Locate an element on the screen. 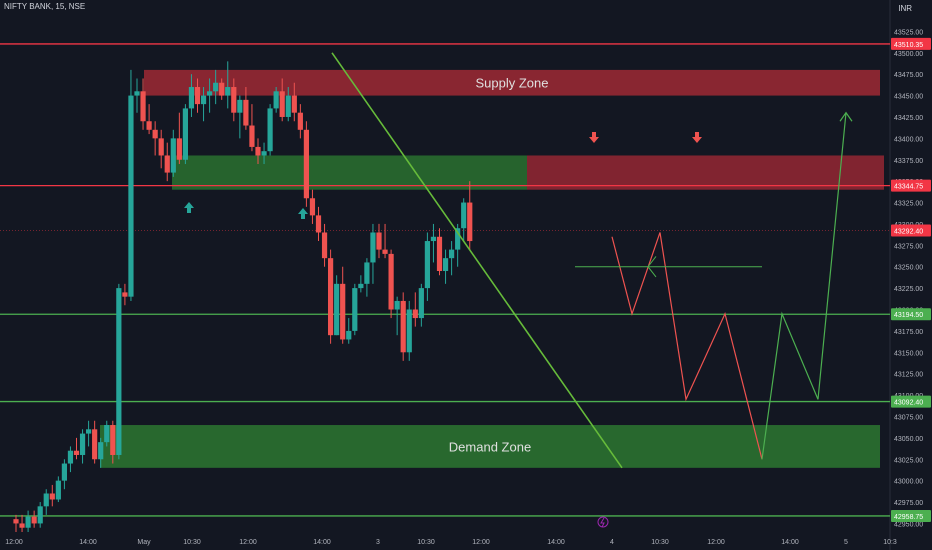 This screenshot has width=932, height=550. projection-path-red is located at coordinates (687, 346).